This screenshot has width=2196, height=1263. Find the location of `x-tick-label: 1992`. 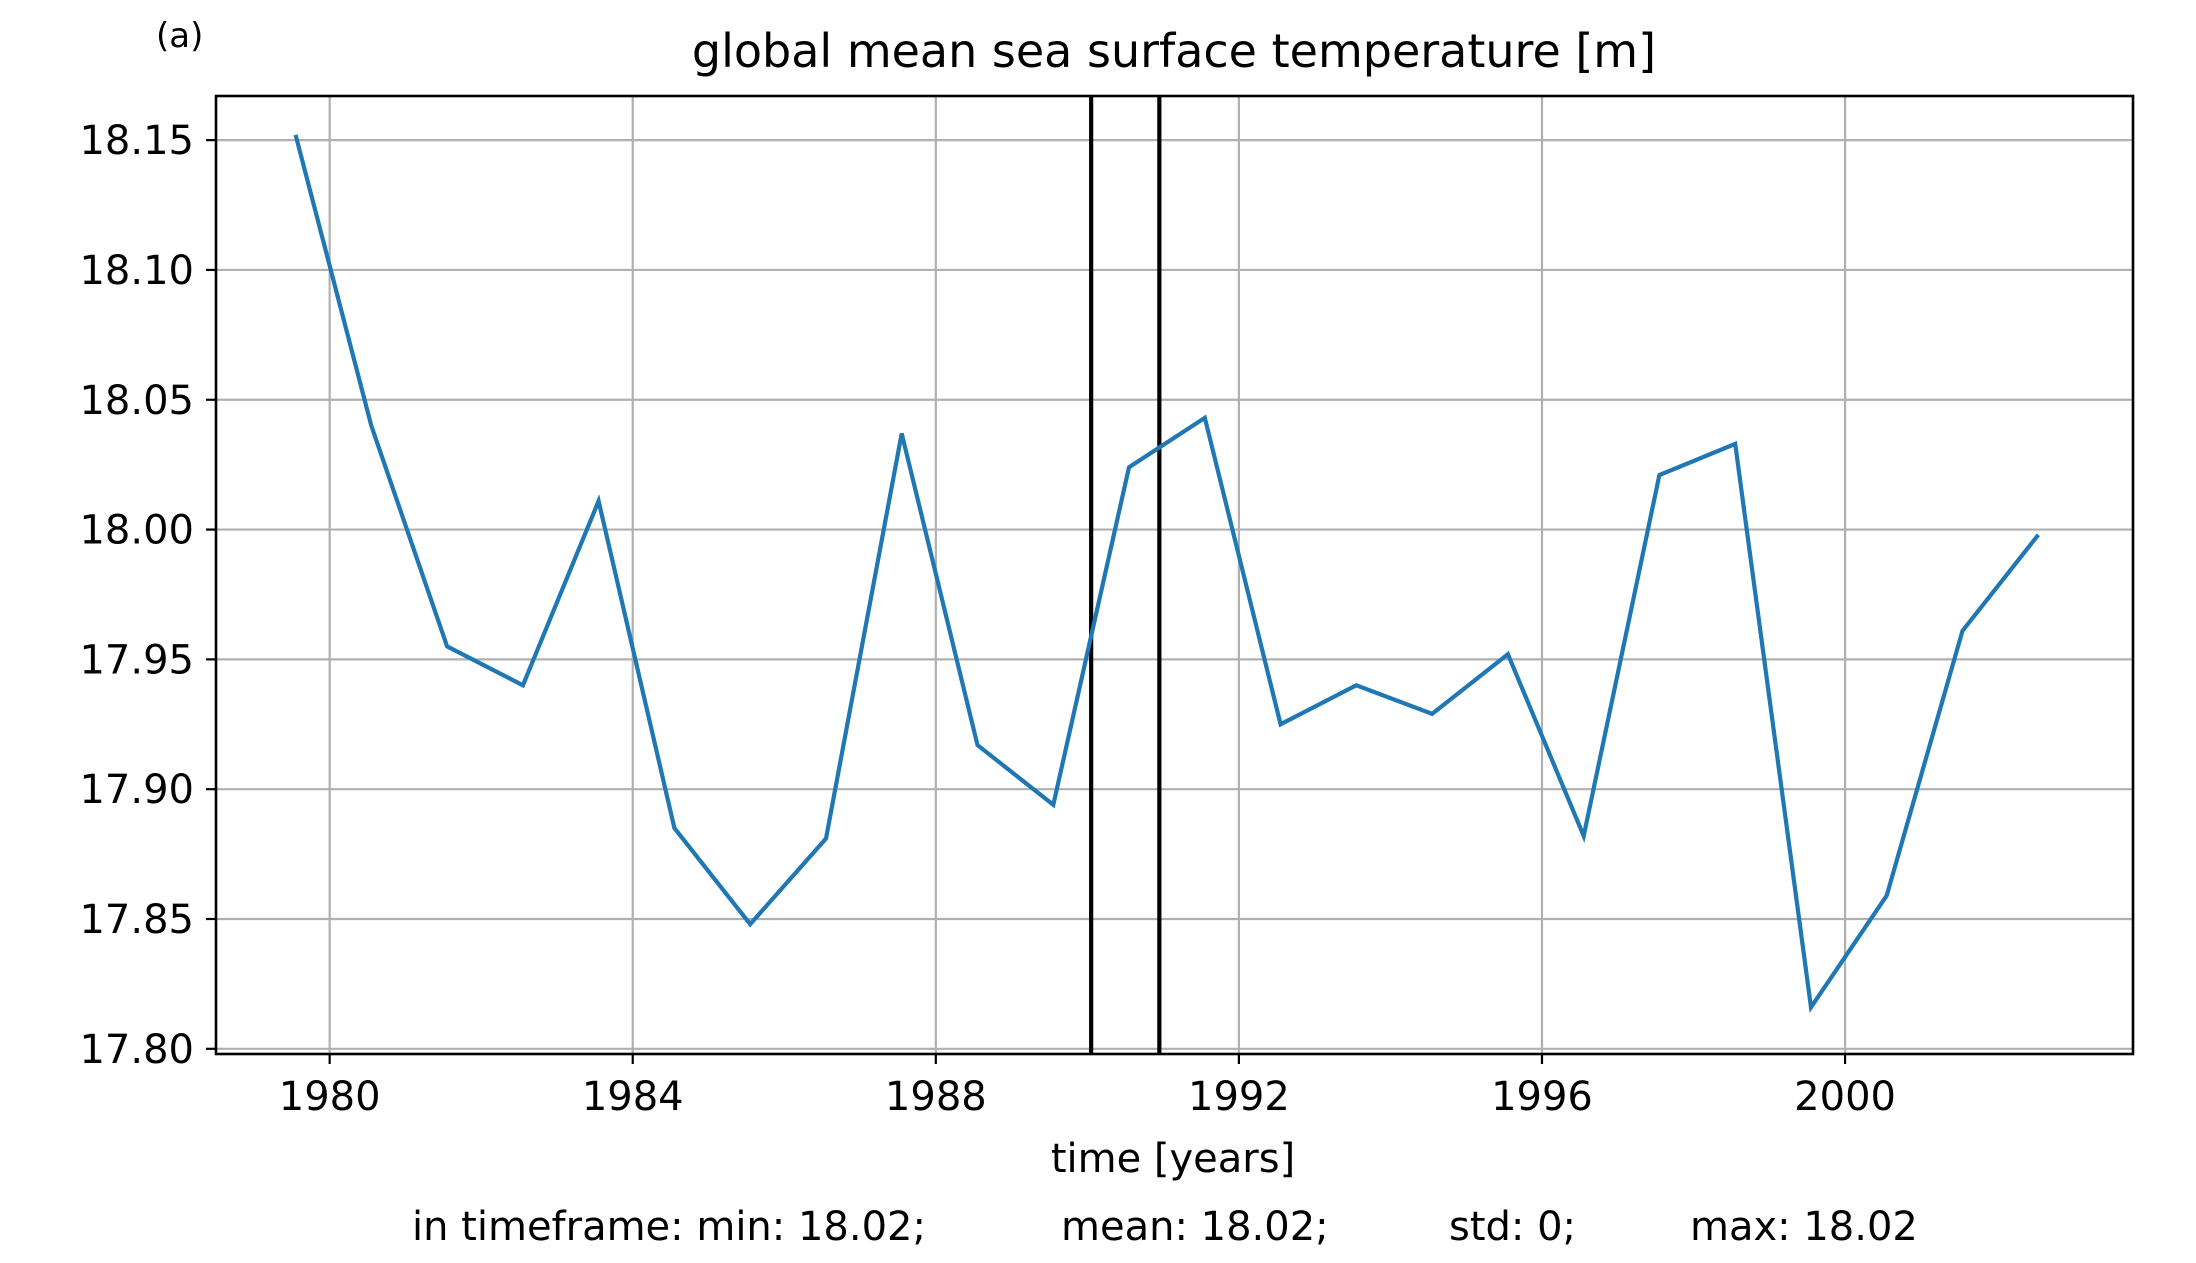

x-tick-label: 1992 is located at coordinates (1239, 1097).